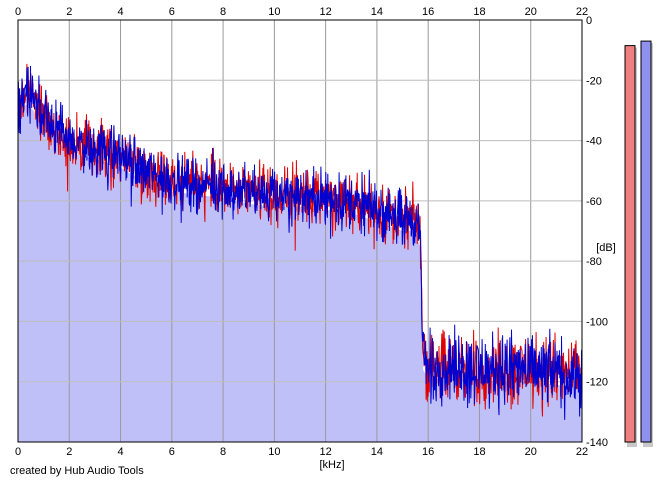 The width and height of the screenshot is (664, 482). I want to click on y-axis-unit-label: [dB], so click(606, 248).